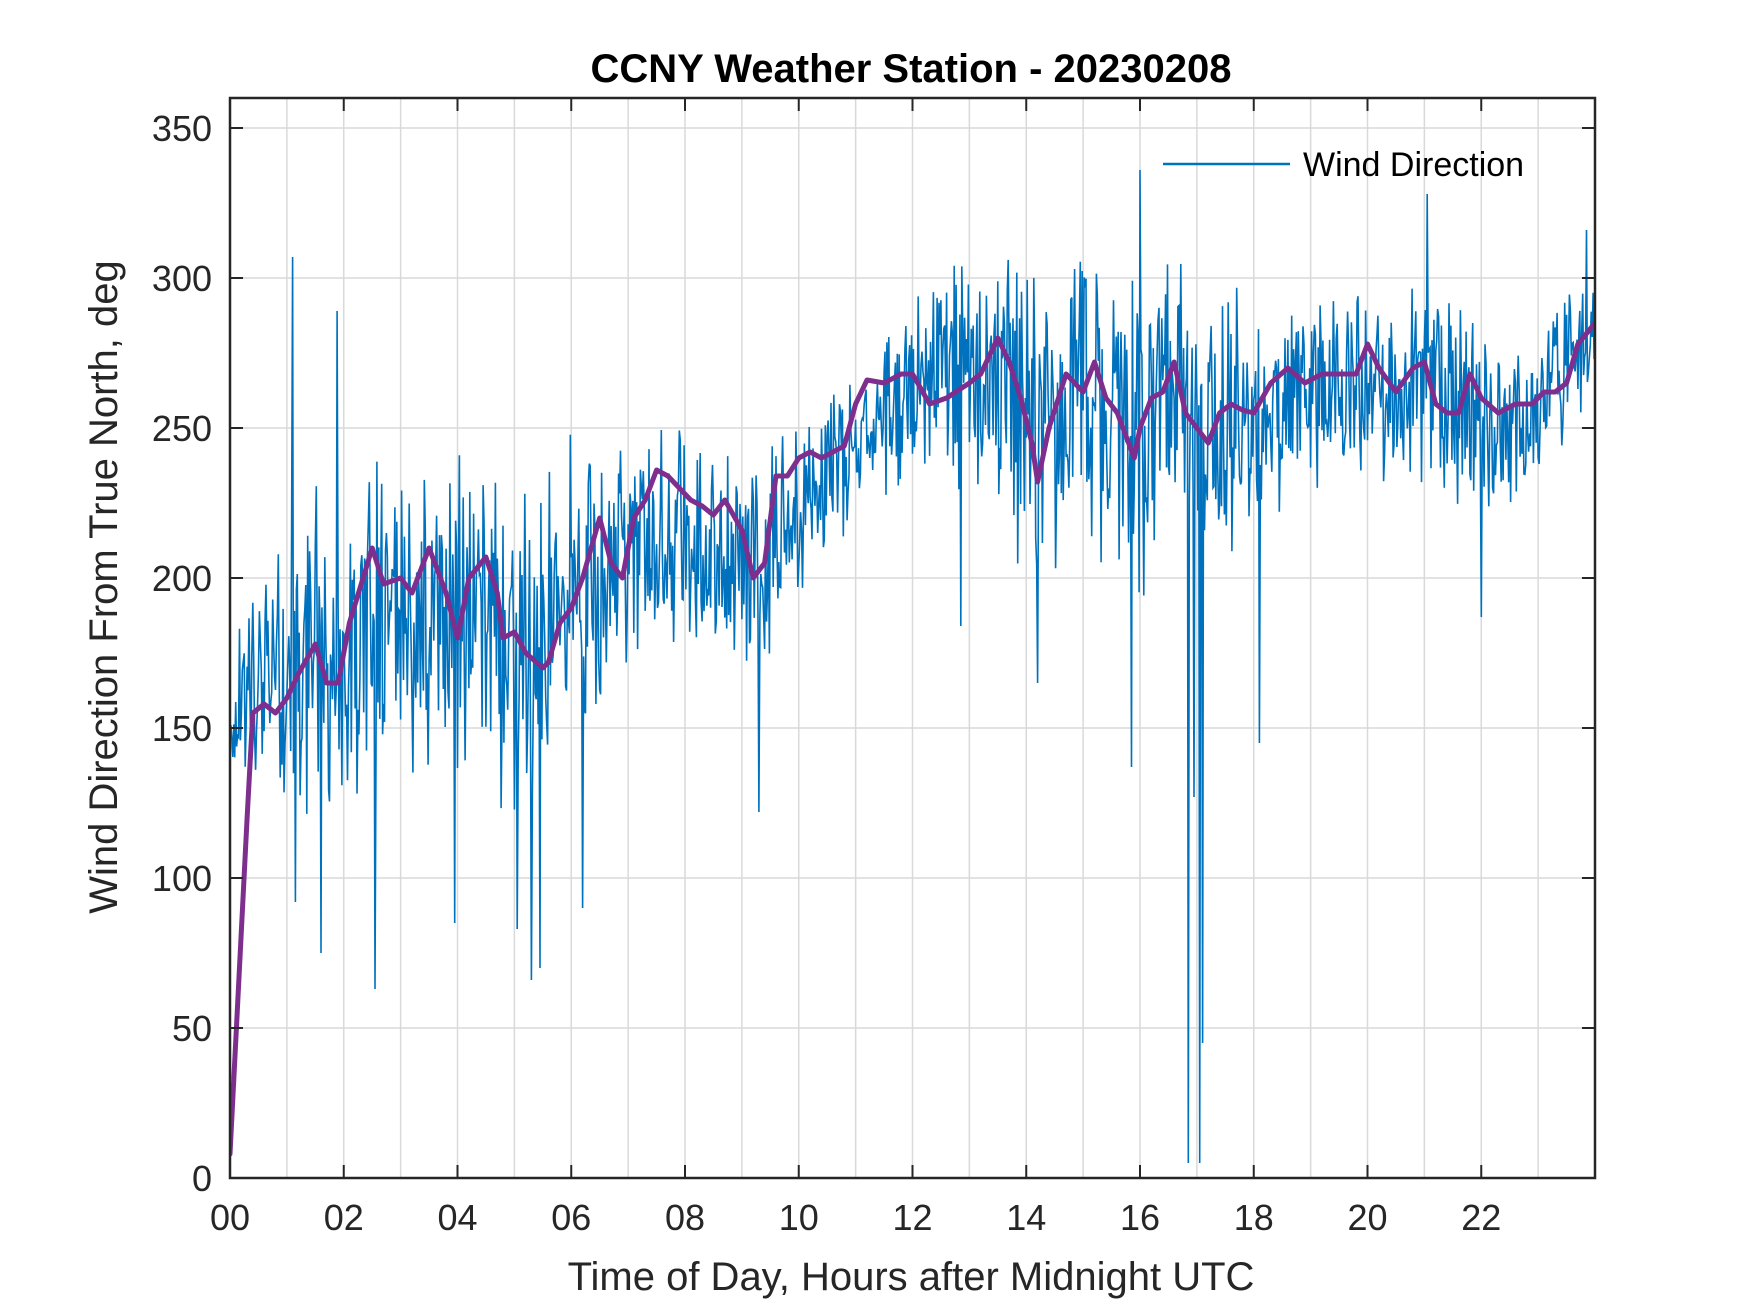 This screenshot has width=1750, height=1313. I want to click on y-tick-label: 300, so click(182, 278).